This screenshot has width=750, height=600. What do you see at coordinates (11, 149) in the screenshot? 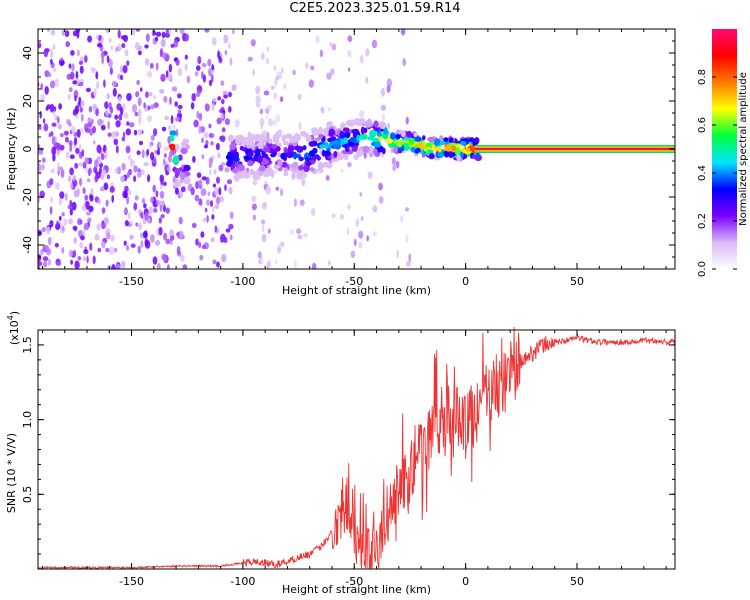
I see `y-axis-label: Frequency (Hz)` at bounding box center [11, 149].